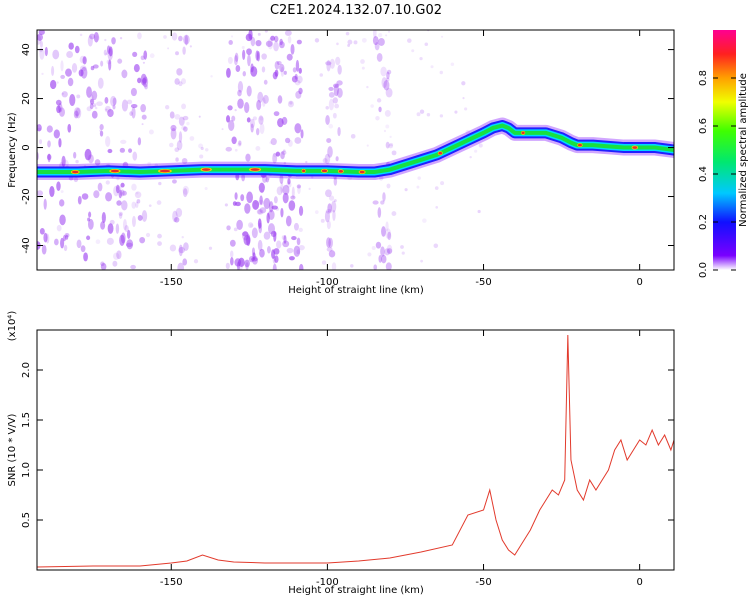  I want to click on y-tick-label: 2.0, so click(26, 370).